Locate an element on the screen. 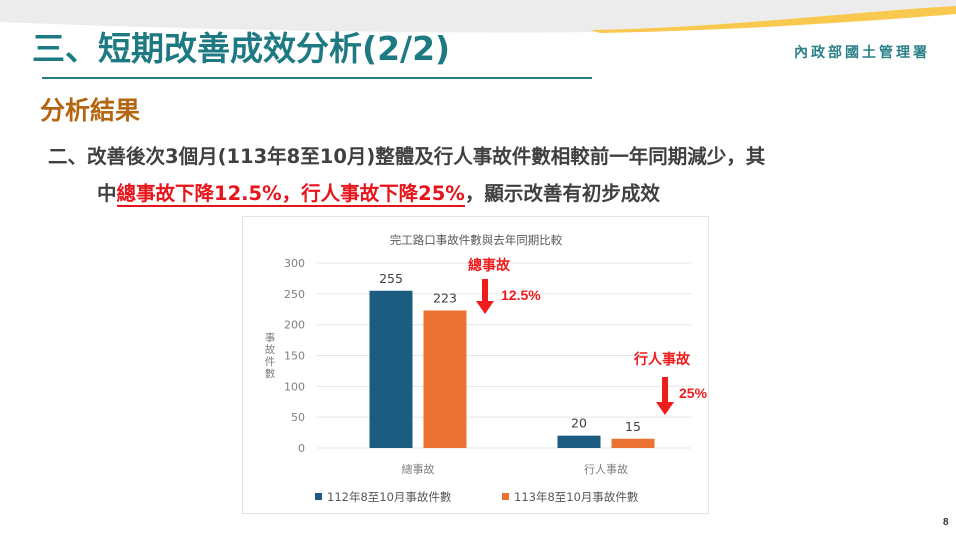 This screenshot has height=536, width=956. data-label: 255 is located at coordinates (391, 278).